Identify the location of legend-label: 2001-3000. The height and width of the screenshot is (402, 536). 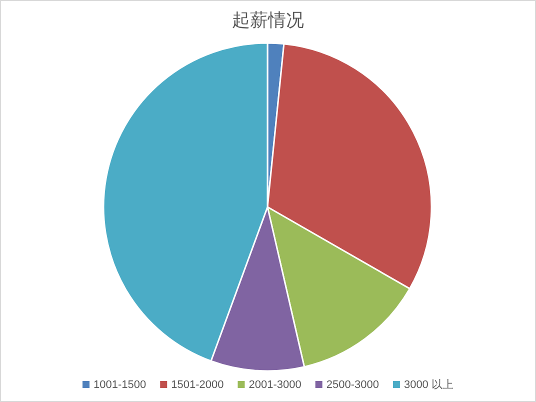
(275, 385).